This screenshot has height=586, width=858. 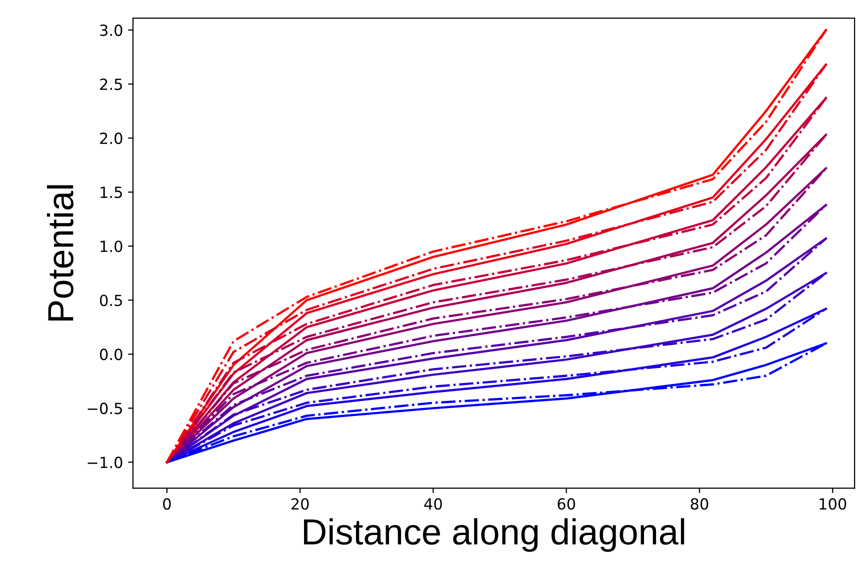 I want to click on y-tick-label: 2.0, so click(x=111, y=138).